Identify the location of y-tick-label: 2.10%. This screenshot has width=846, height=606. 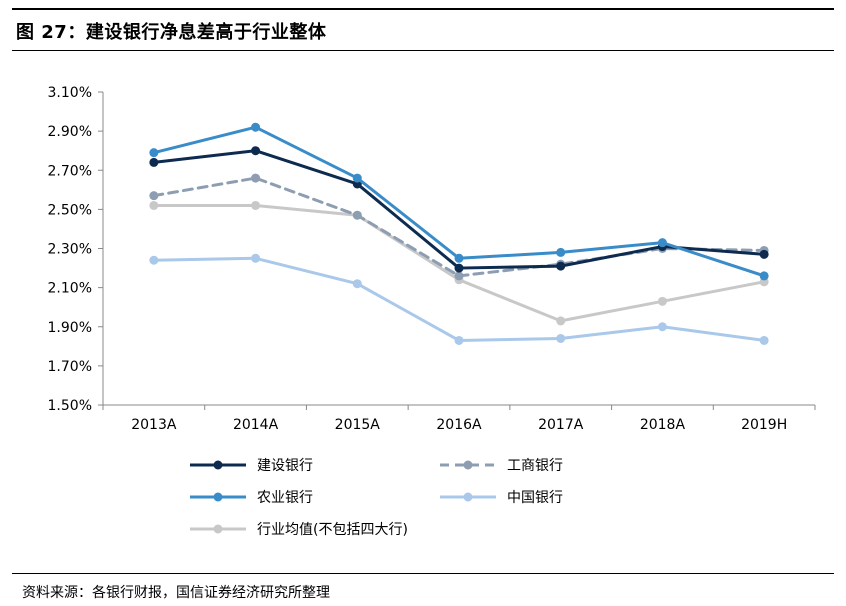
(70, 289).